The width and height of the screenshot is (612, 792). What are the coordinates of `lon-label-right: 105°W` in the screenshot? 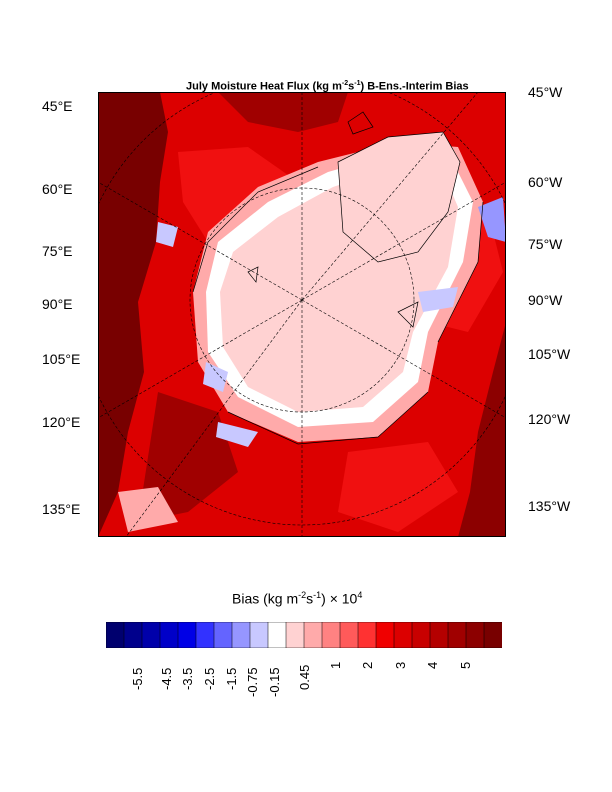 It's located at (549, 354).